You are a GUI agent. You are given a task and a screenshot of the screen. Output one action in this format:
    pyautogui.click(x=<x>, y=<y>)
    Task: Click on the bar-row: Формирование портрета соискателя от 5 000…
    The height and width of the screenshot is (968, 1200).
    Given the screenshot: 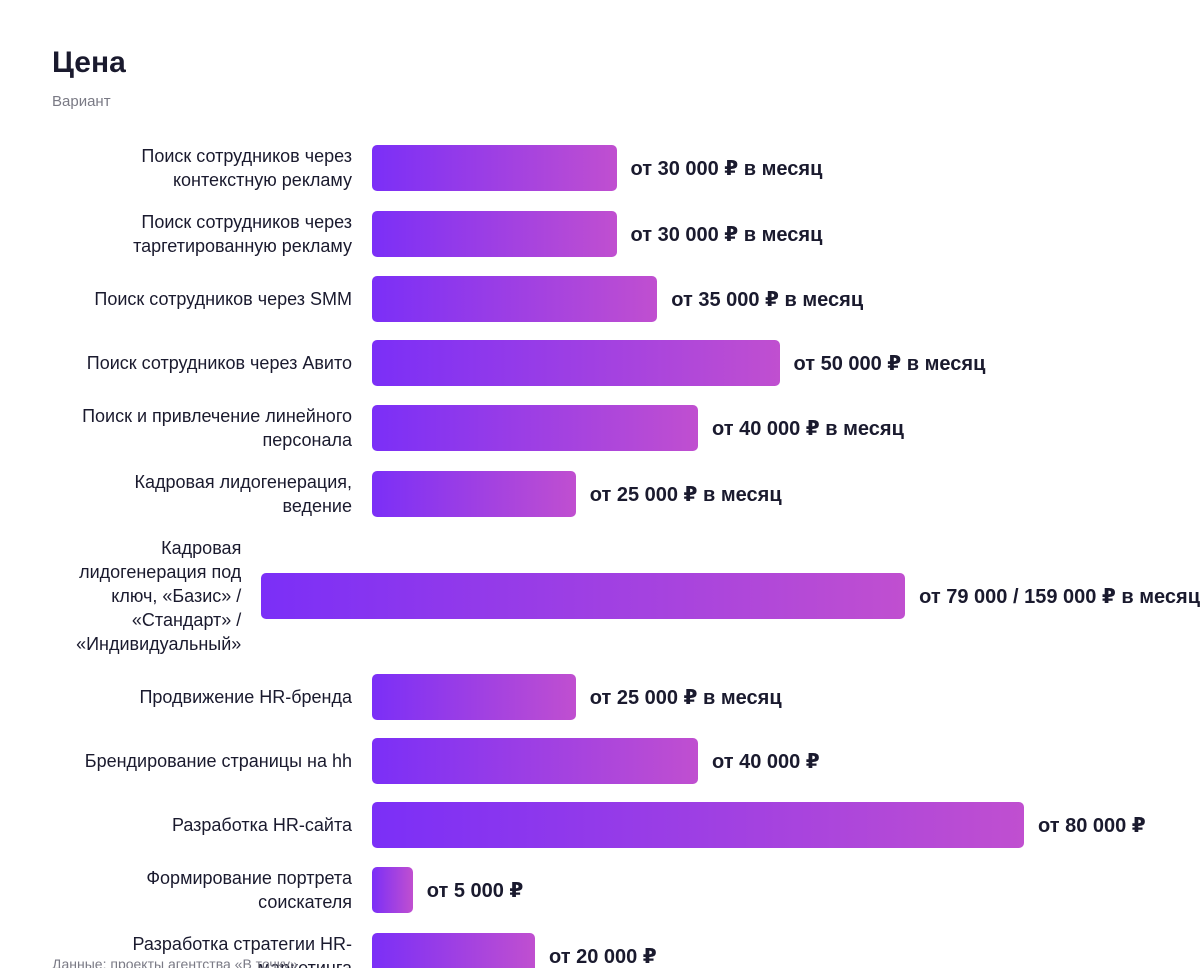 What is the action you would take?
    pyautogui.click(x=600, y=890)
    